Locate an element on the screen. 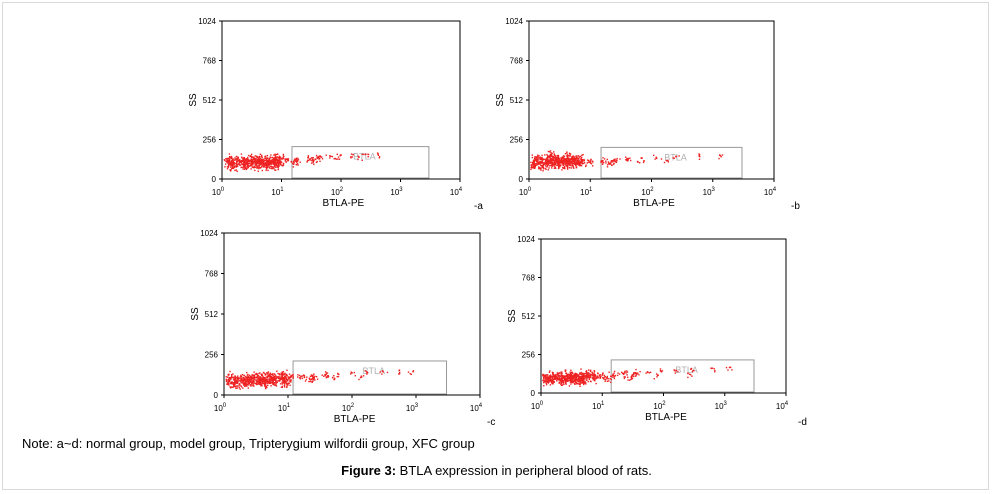 The height and width of the screenshot is (494, 993). panel-label: -a is located at coordinates (478, 206).